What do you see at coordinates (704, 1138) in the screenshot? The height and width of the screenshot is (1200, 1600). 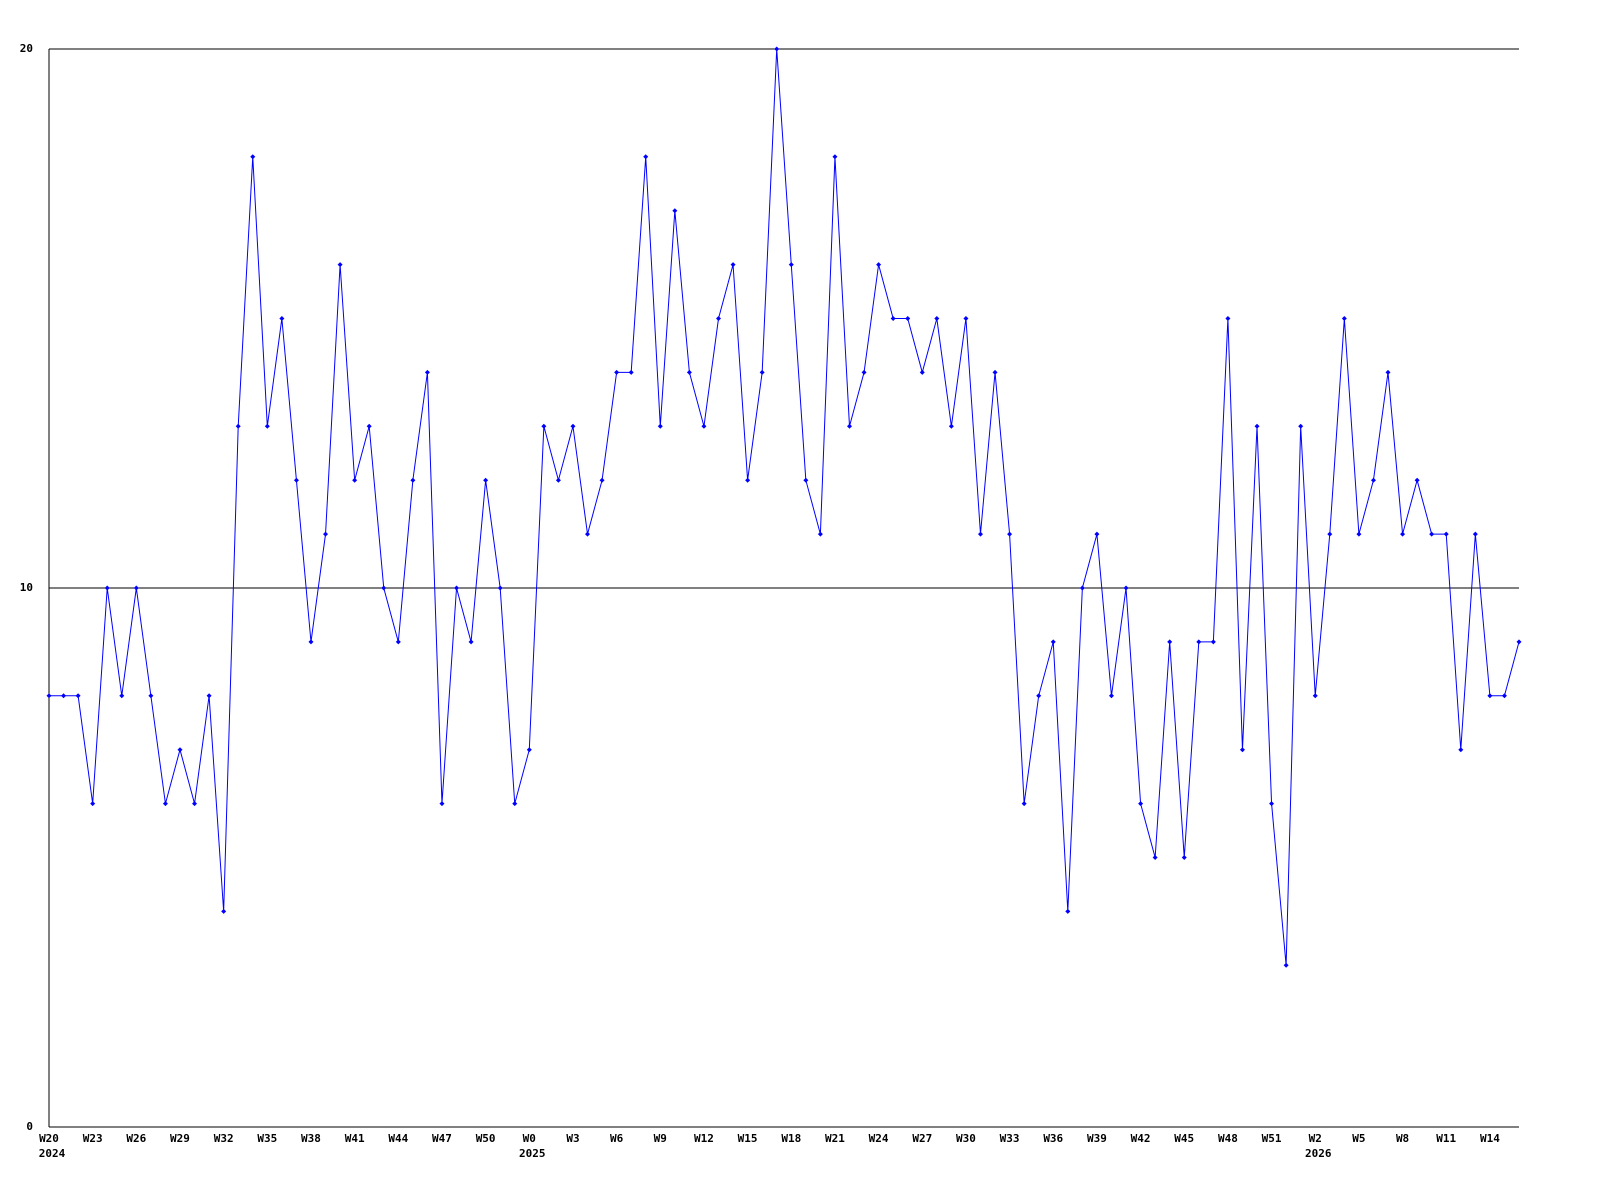 I see `x-tick-label: W12` at bounding box center [704, 1138].